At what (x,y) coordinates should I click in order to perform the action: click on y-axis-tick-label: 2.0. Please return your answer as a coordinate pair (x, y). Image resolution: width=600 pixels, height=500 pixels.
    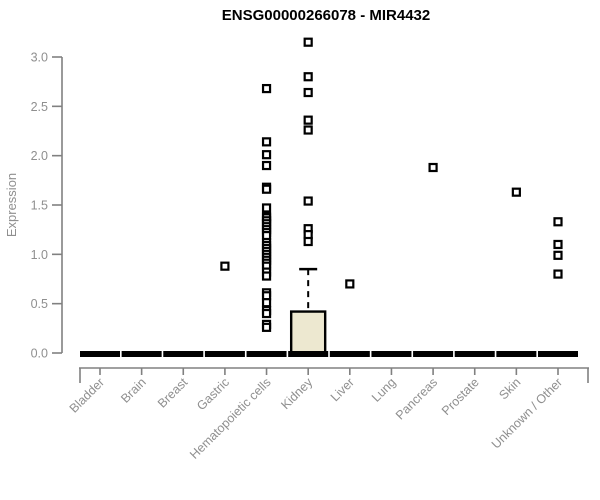
    Looking at the image, I should click on (39, 156).